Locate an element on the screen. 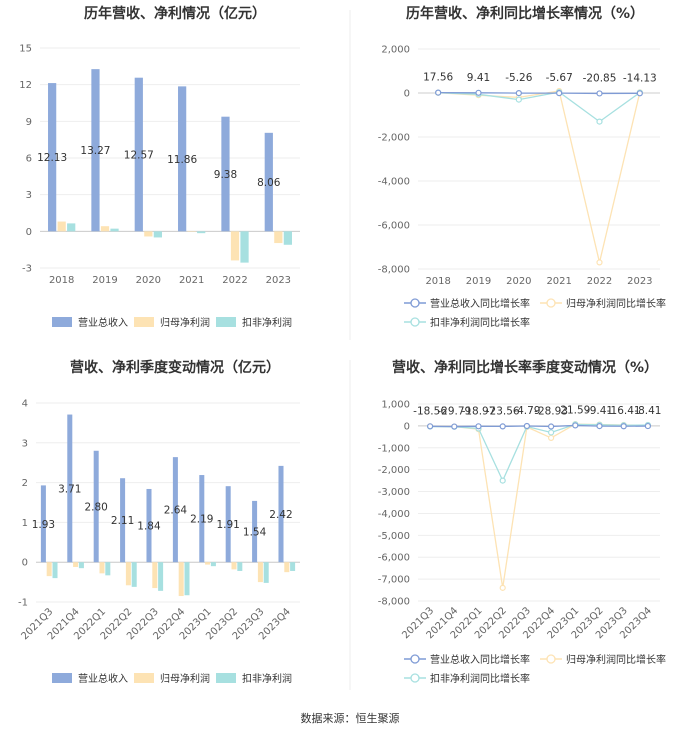  y-tick-label: 3 is located at coordinates (25, 443).